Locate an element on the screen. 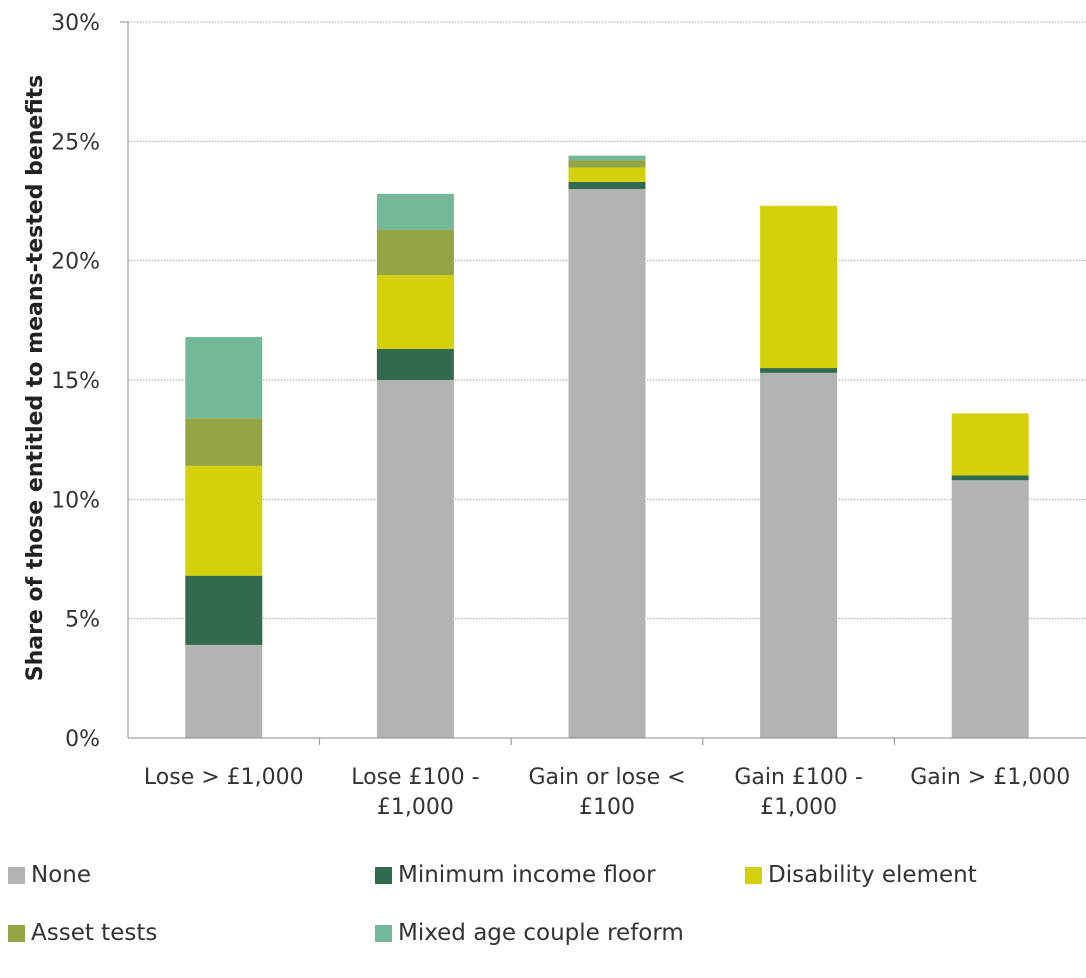 The height and width of the screenshot is (978, 1086). x-tick-label: Gain or lose < £100 is located at coordinates (606, 792).